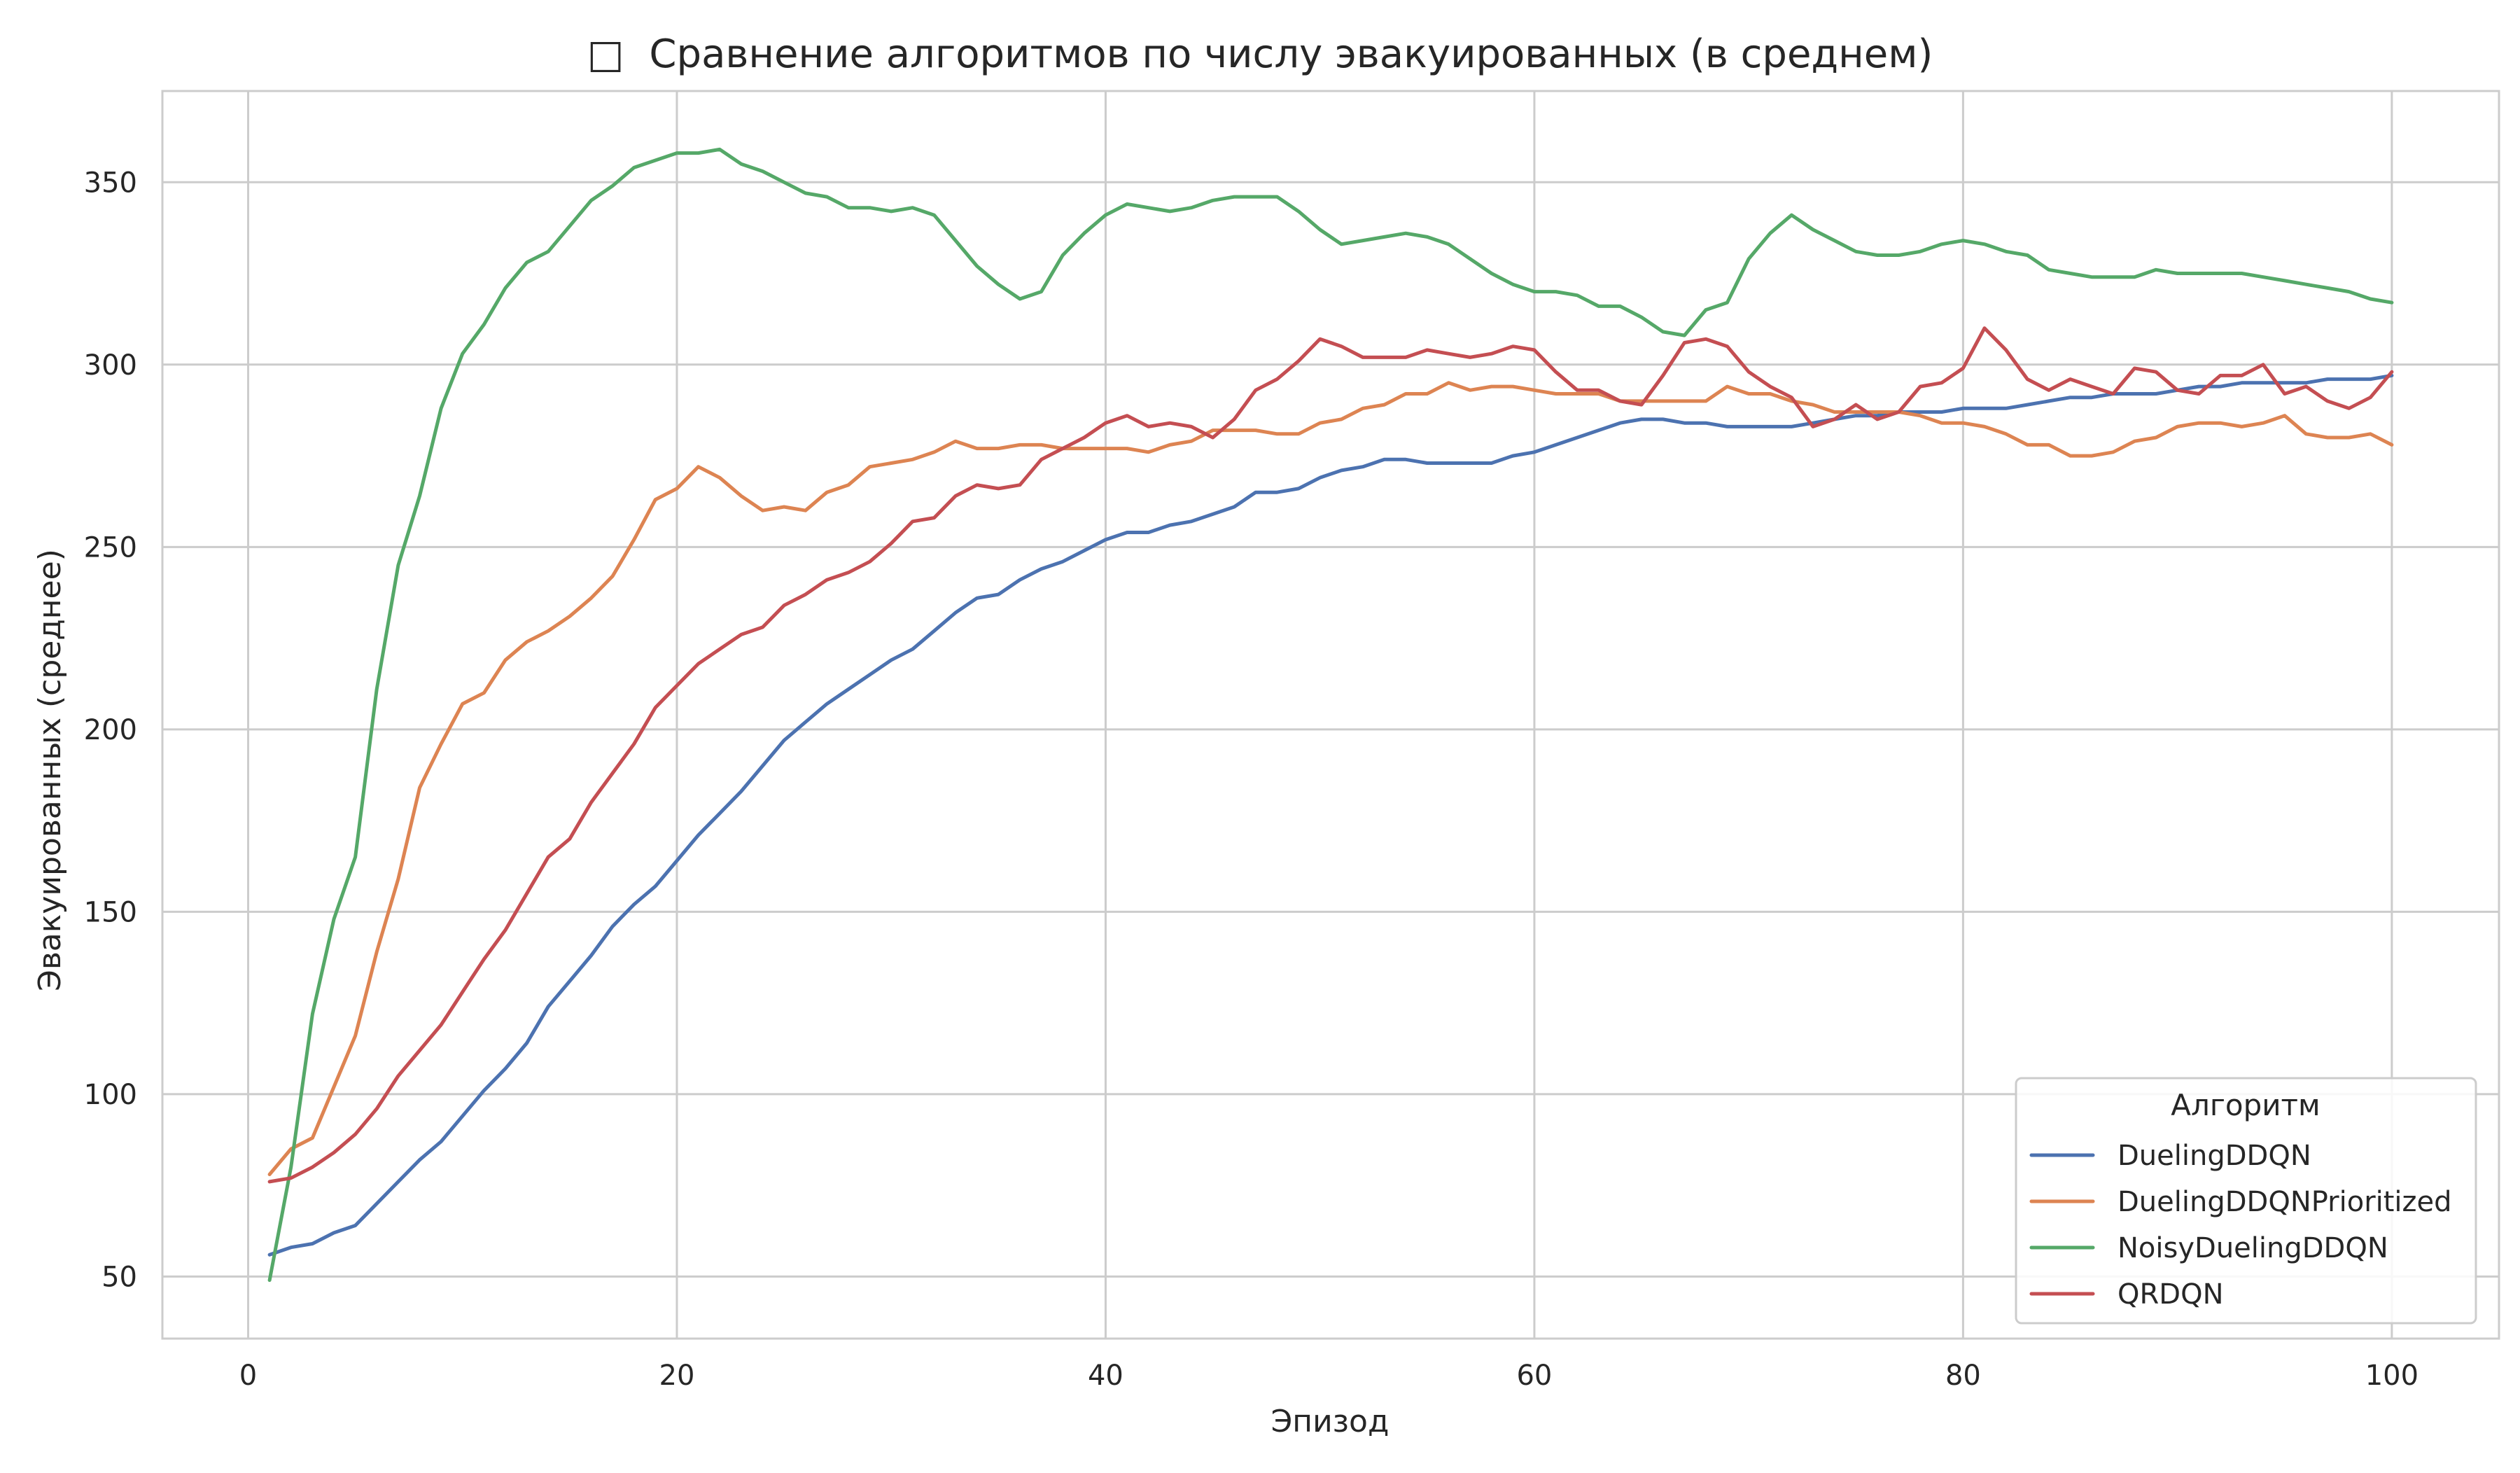 The height and width of the screenshot is (1473, 2520). Describe the element at coordinates (1106, 1376) in the screenshot. I see `x-tick-label: 40` at that location.